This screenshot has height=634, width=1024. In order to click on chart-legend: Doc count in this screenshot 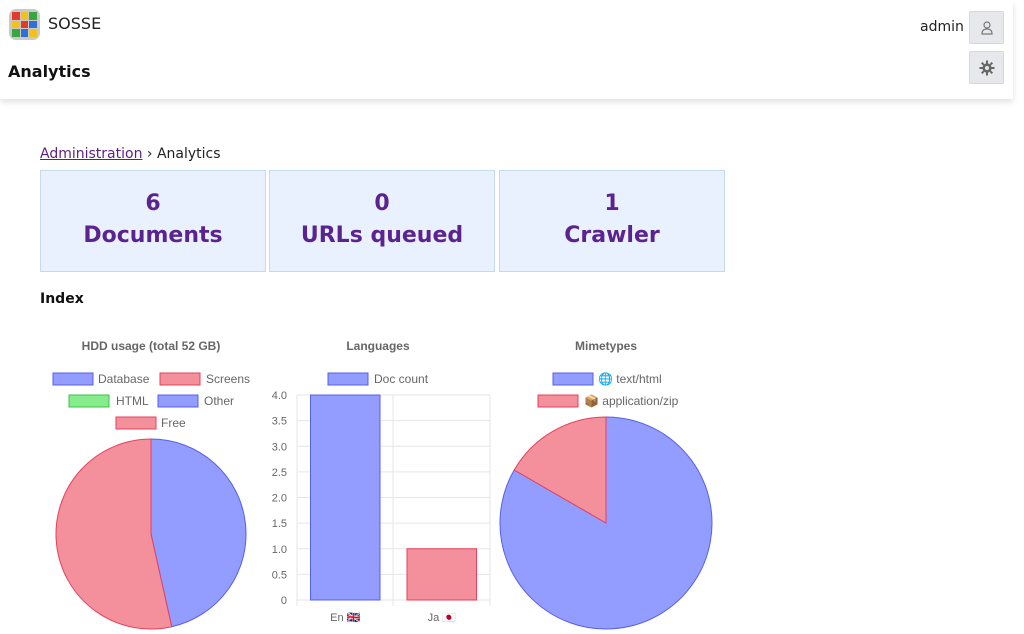, I will do `click(378, 379)`.